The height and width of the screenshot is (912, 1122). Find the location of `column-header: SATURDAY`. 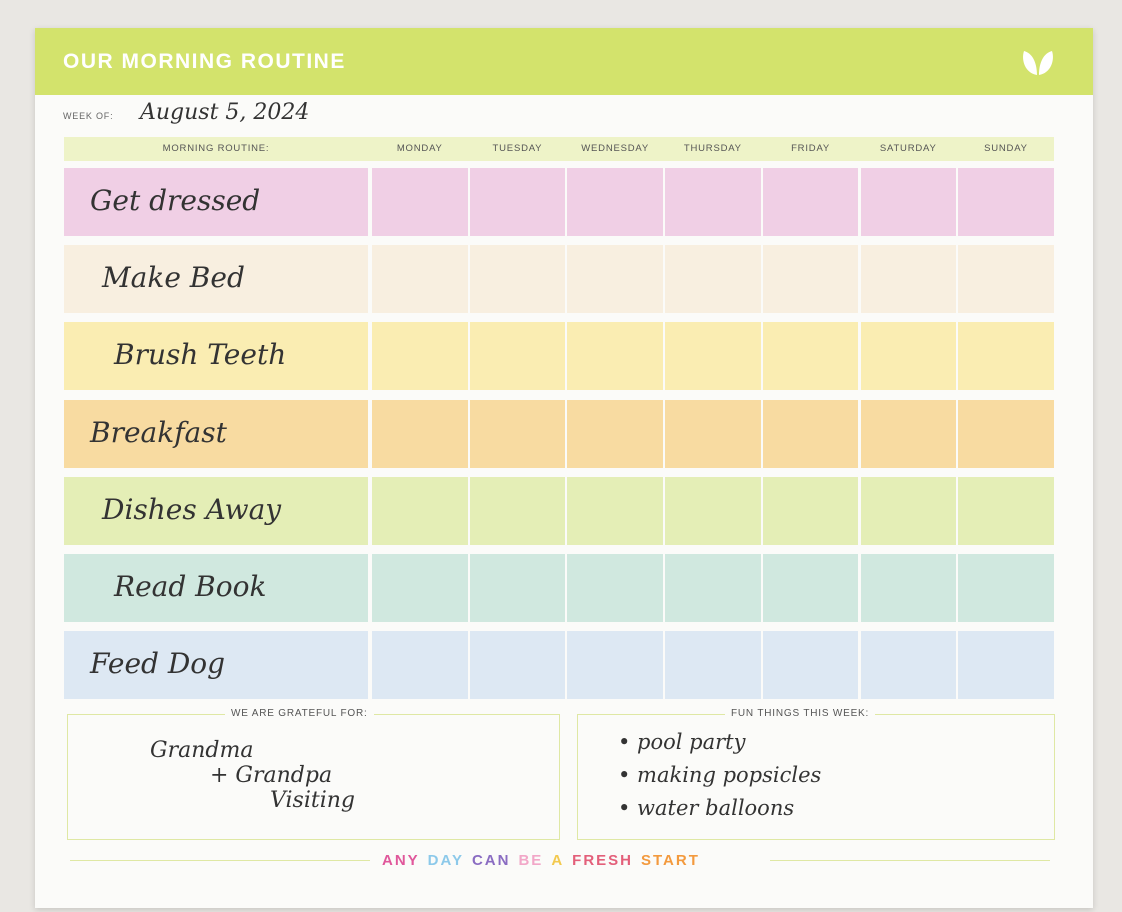

column-header: SATURDAY is located at coordinates (908, 148).